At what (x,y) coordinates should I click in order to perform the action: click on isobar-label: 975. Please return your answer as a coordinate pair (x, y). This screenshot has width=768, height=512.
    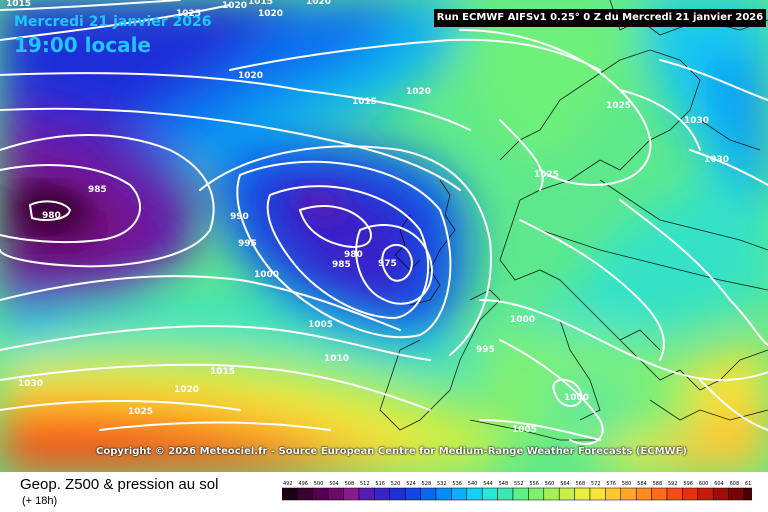
    Looking at the image, I should click on (387, 264).